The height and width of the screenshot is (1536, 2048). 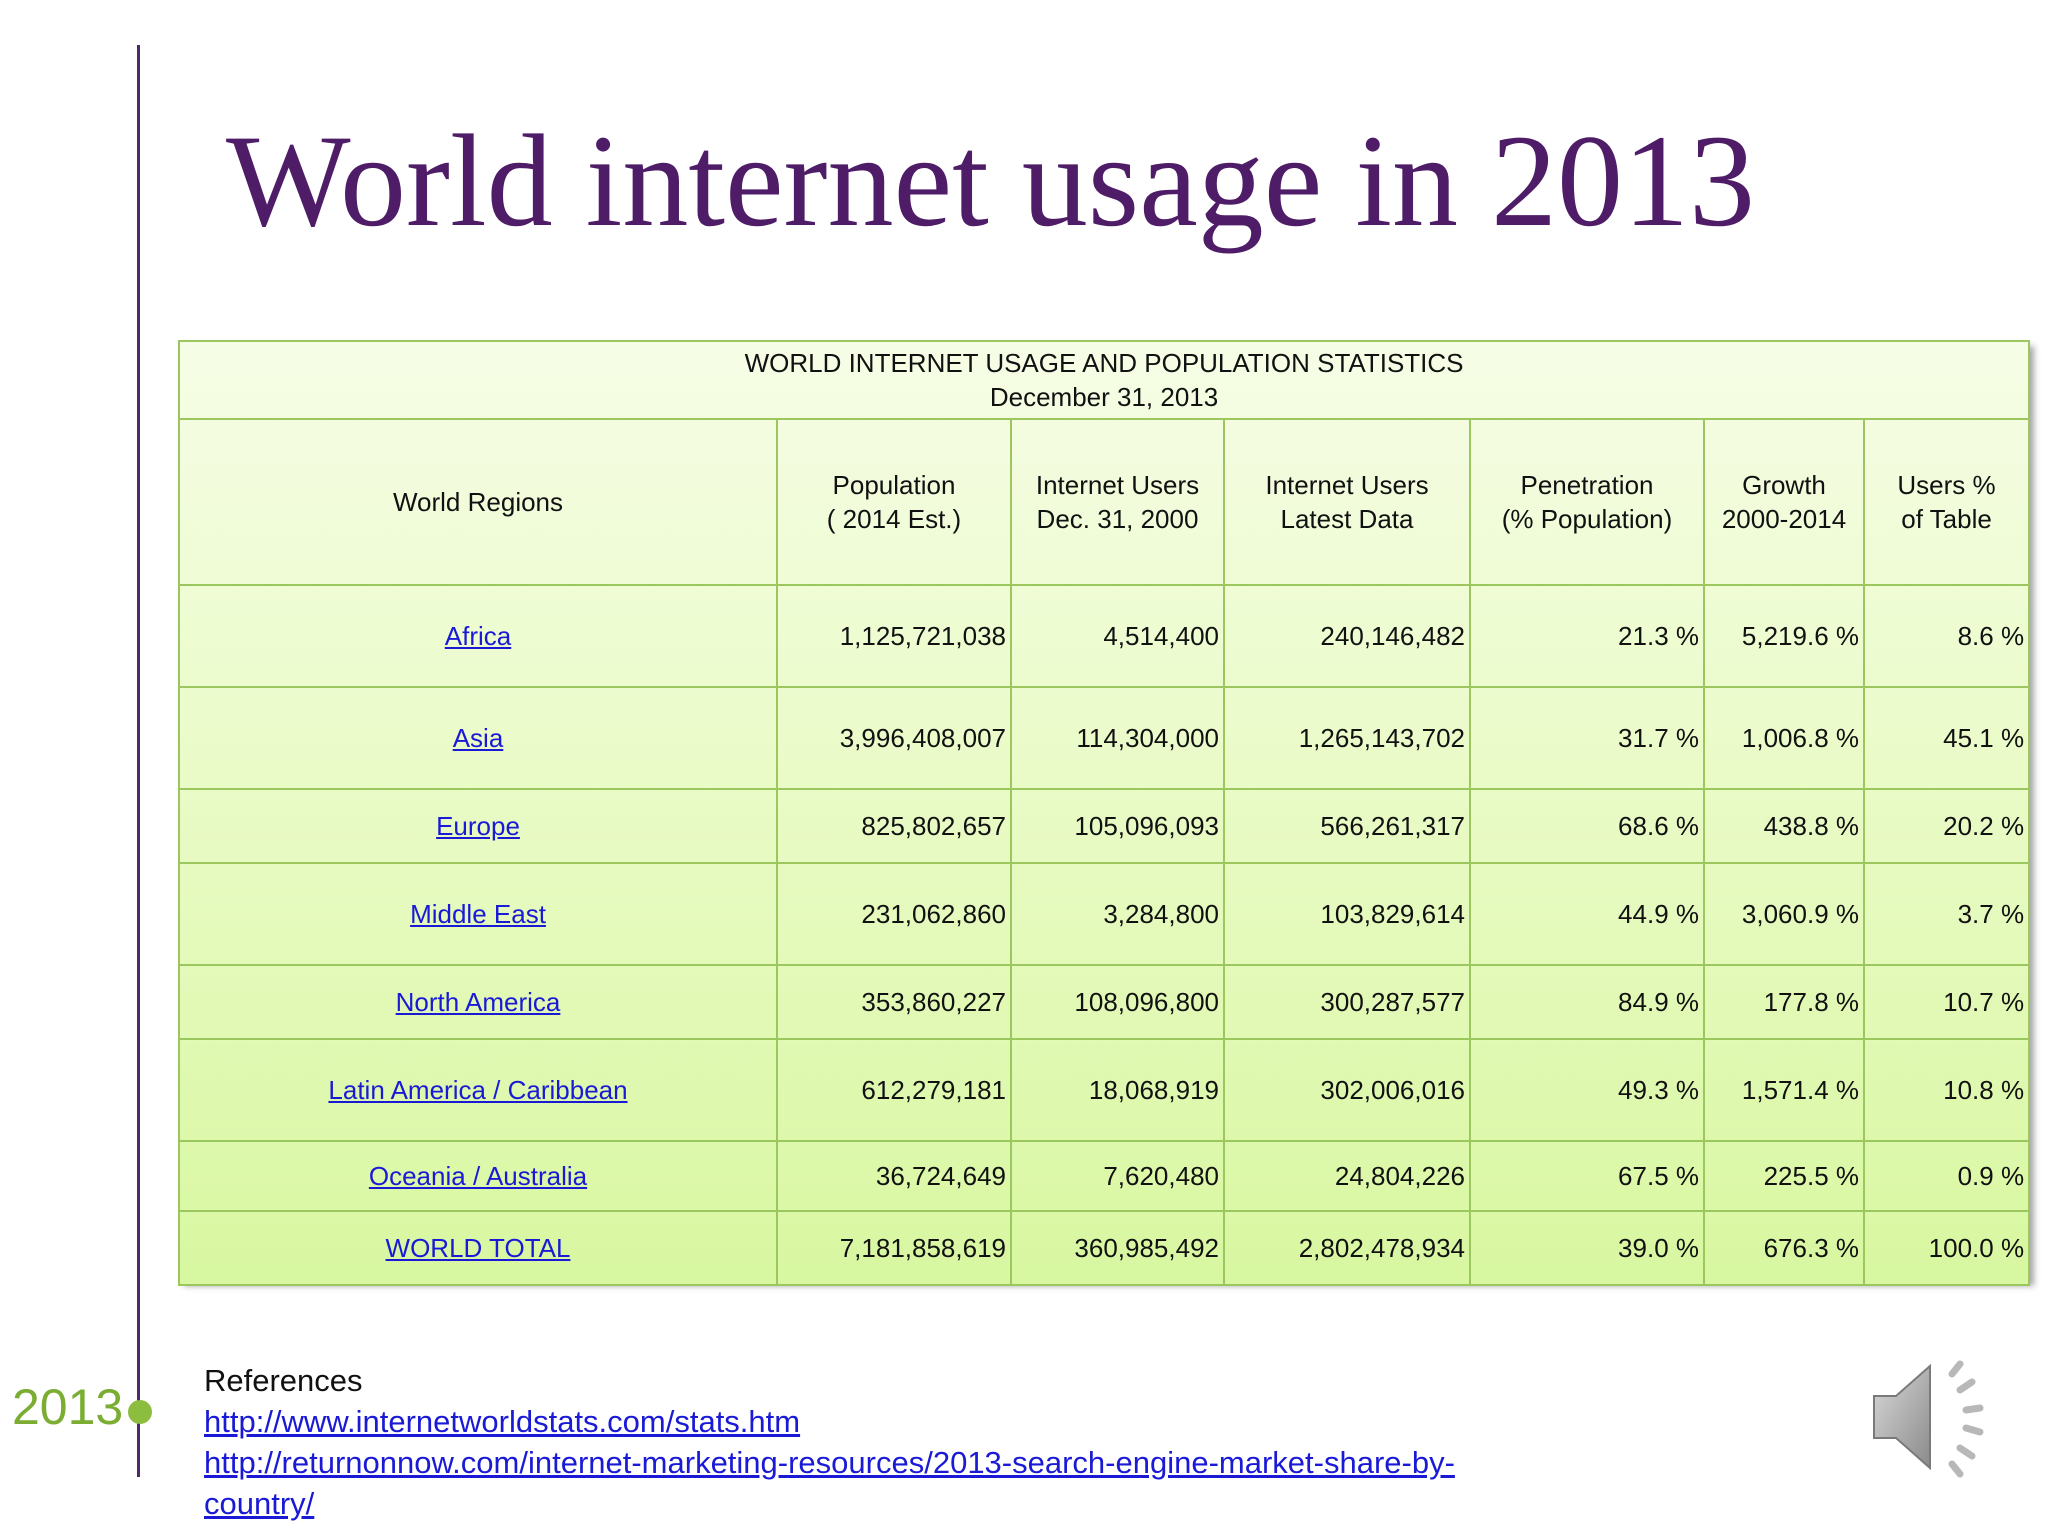 I want to click on penetration-cell: 39.0 %, so click(x=1587, y=1248).